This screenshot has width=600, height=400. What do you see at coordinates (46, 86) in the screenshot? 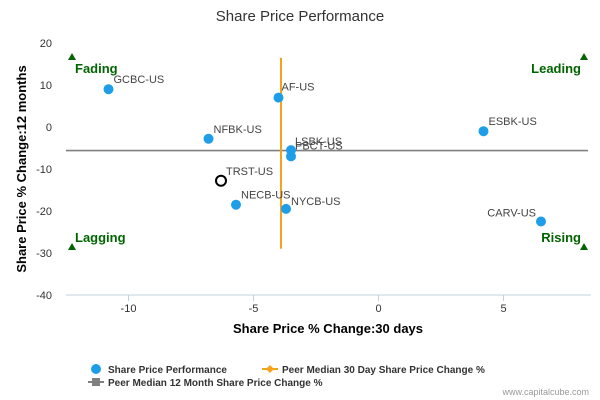
I see `y-tick-label: 10` at bounding box center [46, 86].